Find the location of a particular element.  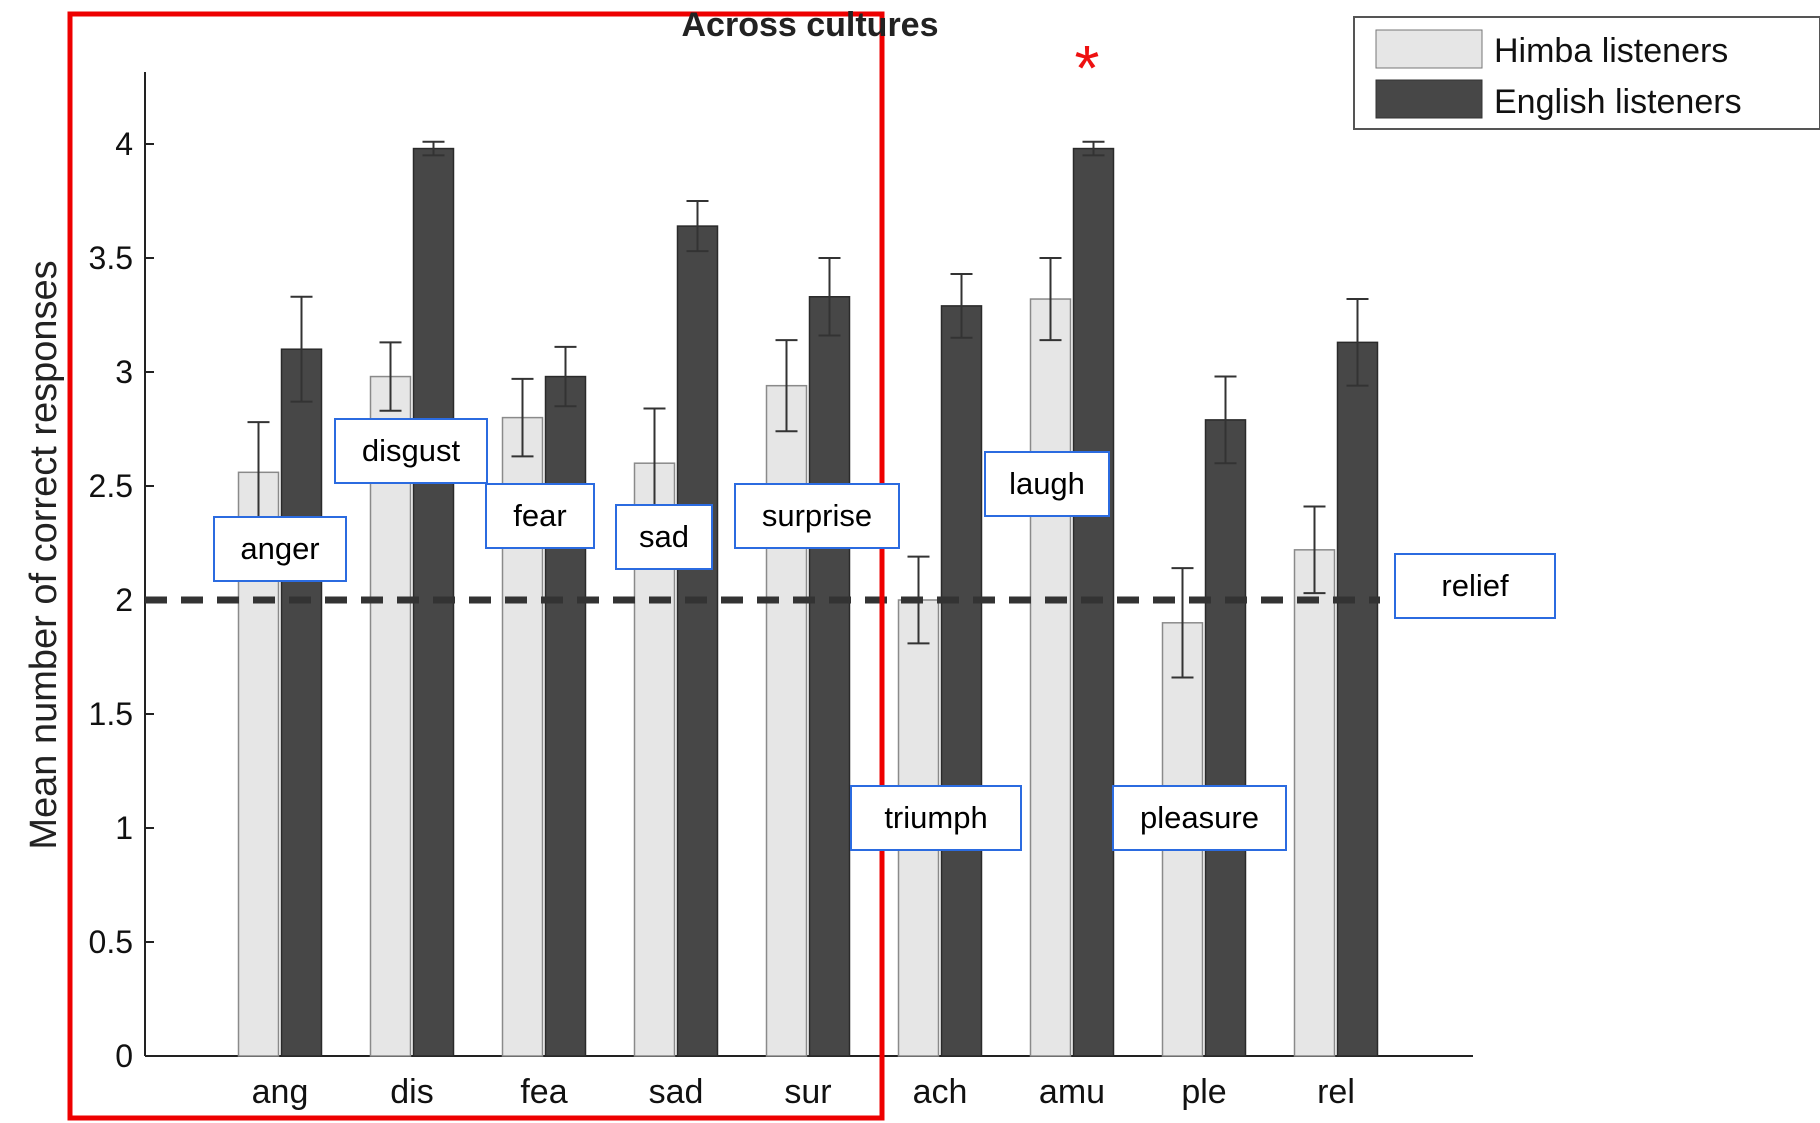

annotation-label: pleasure is located at coordinates (1199, 817).